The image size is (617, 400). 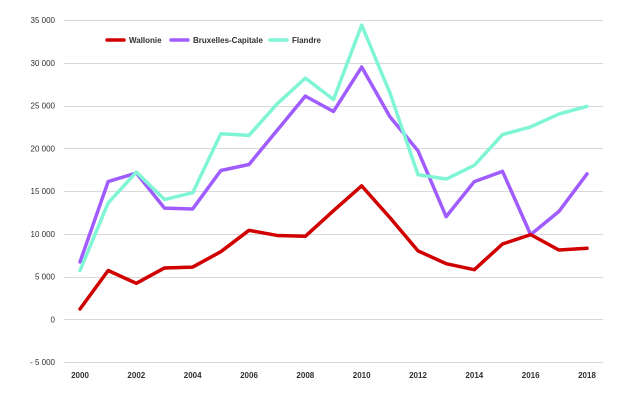 What do you see at coordinates (145, 40) in the screenshot?
I see `legend-label-wallonie: Wallonie` at bounding box center [145, 40].